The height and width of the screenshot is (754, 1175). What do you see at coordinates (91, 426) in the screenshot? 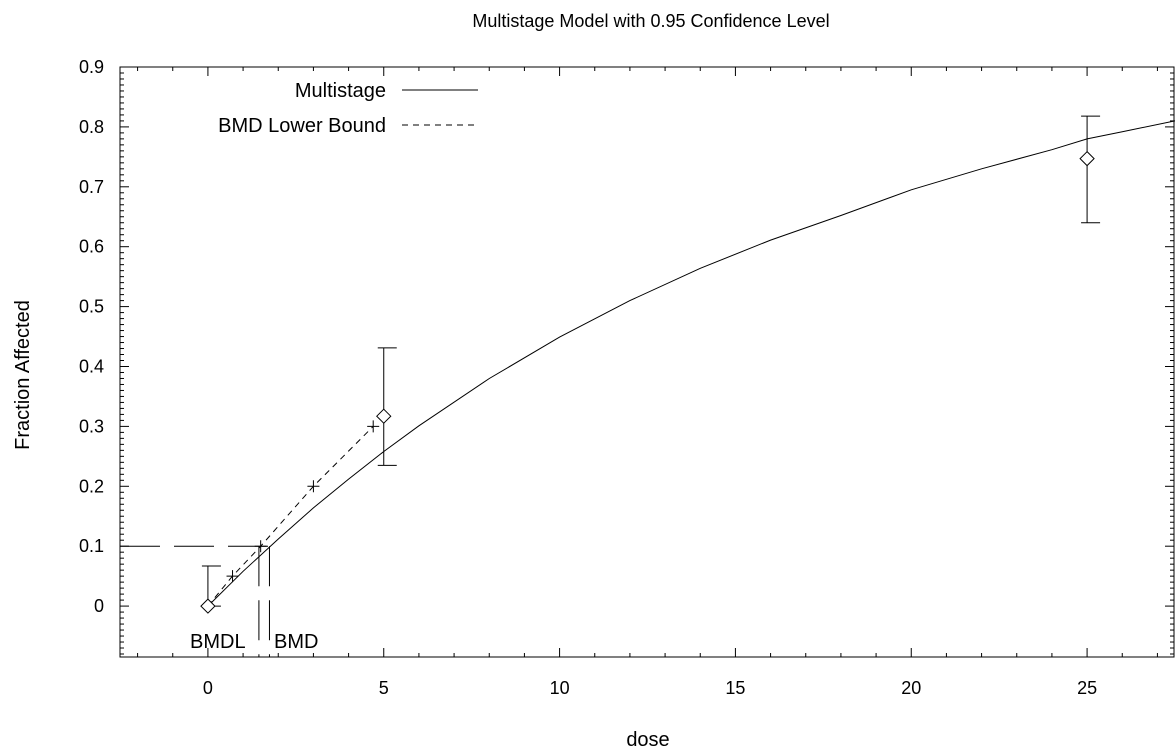
I see `y-tick-label: 0.3` at bounding box center [91, 426].